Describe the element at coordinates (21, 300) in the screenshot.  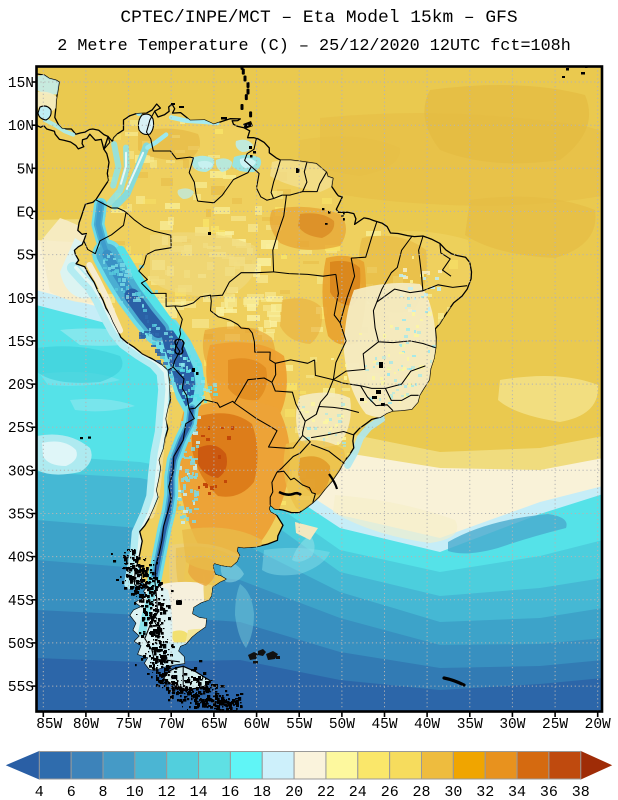
I see `svg-text: 10S` at that location.